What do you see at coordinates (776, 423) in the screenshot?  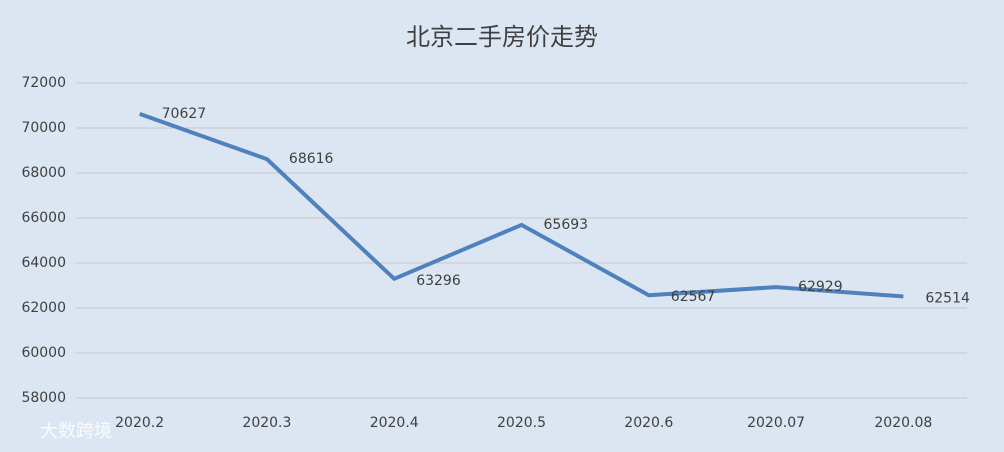 I see `x-tick-label: 2020.07` at bounding box center [776, 423].